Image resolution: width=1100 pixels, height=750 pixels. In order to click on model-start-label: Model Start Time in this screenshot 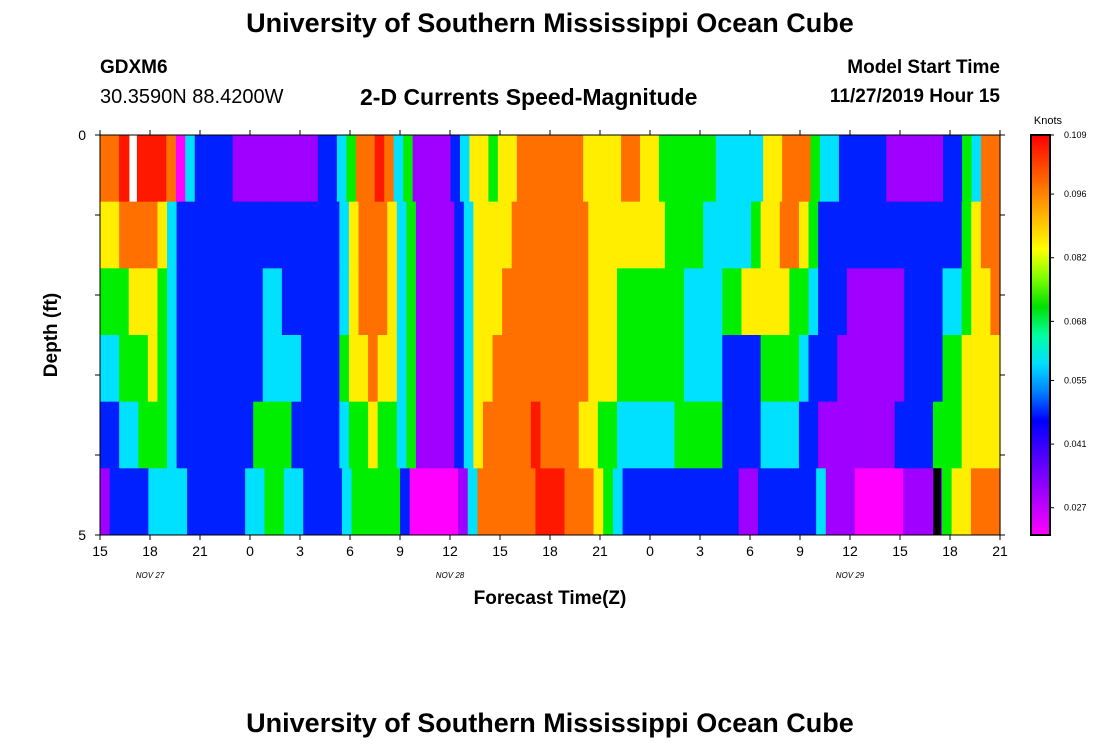, I will do `click(923, 67)`.